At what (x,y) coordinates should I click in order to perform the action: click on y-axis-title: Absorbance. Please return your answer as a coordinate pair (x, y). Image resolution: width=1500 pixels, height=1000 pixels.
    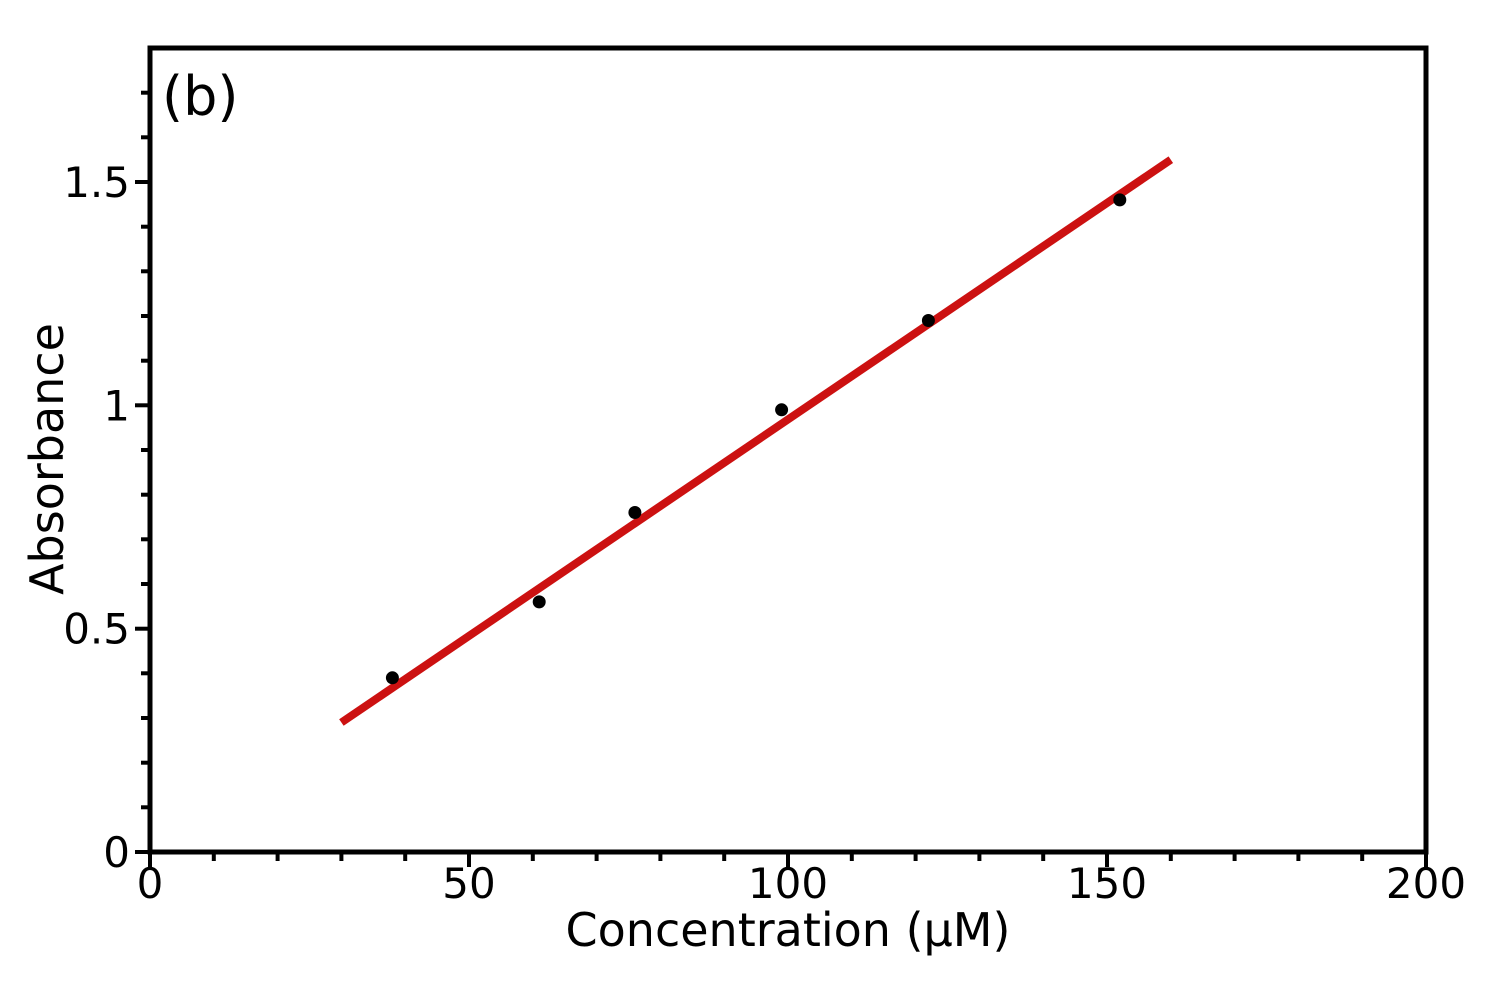
    Looking at the image, I should click on (47, 459).